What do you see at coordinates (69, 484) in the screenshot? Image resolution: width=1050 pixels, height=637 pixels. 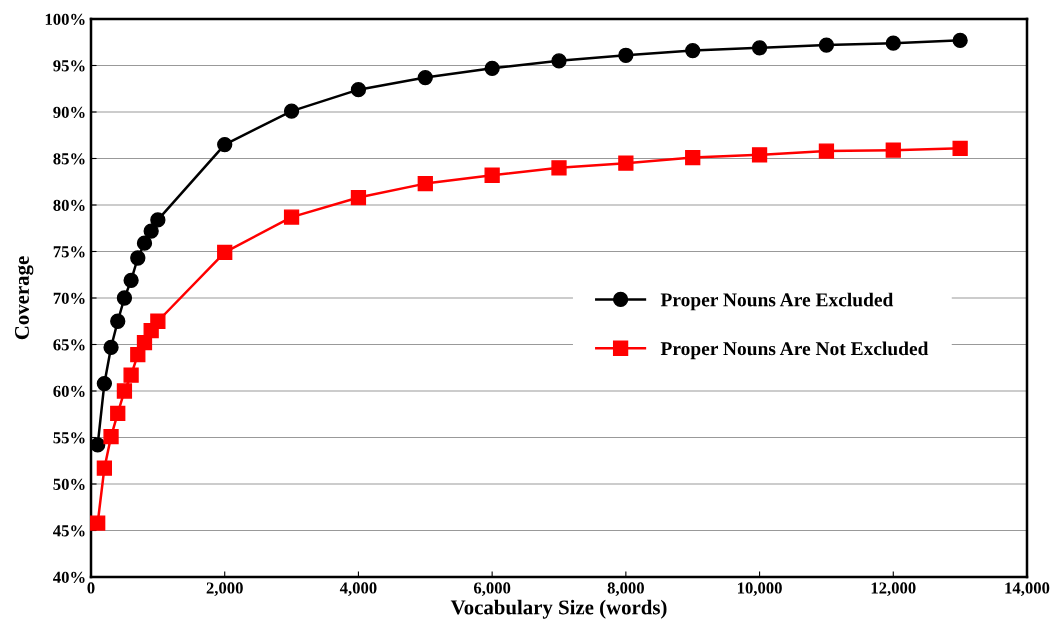 I see `y-tick-label: 50%` at bounding box center [69, 484].